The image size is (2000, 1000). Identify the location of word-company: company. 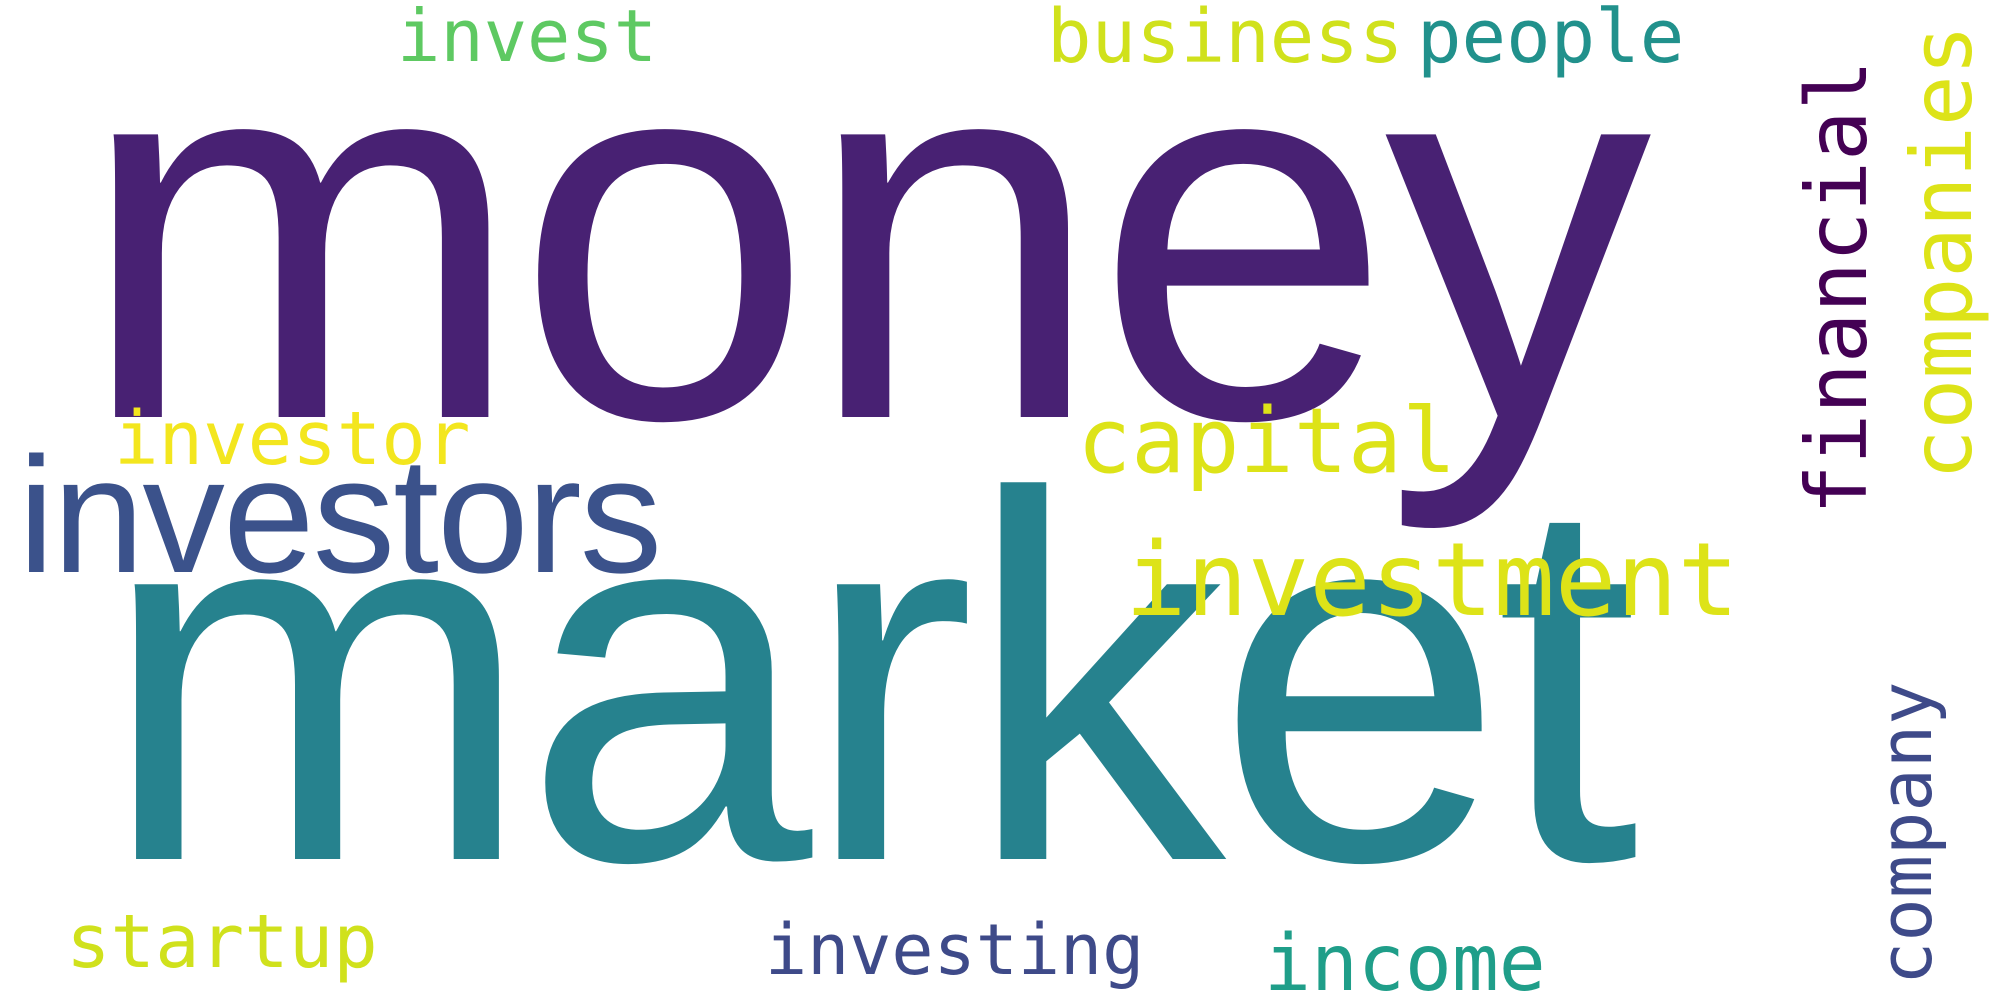
(1906, 833).